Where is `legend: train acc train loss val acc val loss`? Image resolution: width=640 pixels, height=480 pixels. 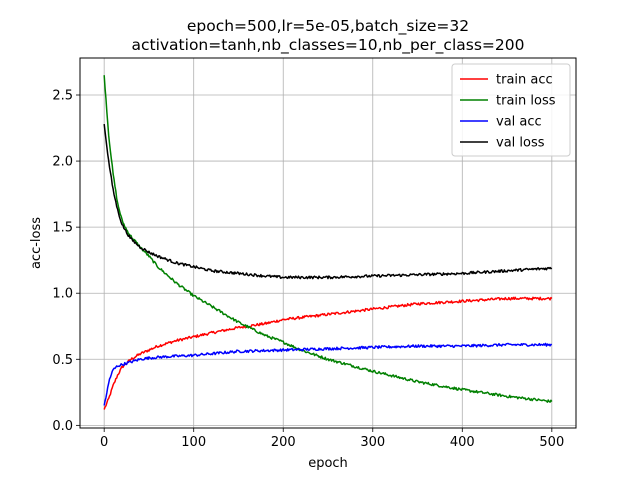
legend: train acc train loss val acc val loss is located at coordinates (511, 110).